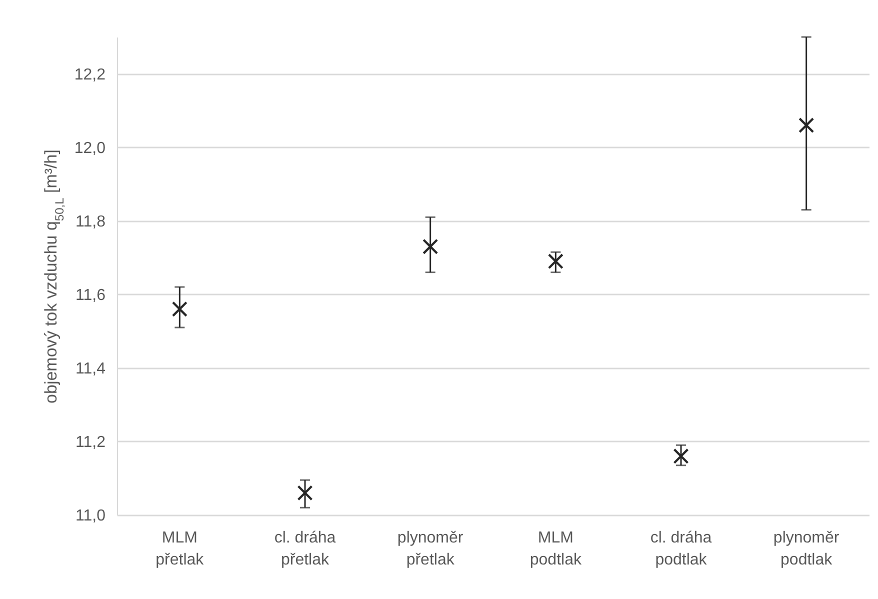 Image resolution: width=878 pixels, height=599 pixels. I want to click on y-tick-label: 11,8, so click(91, 221).